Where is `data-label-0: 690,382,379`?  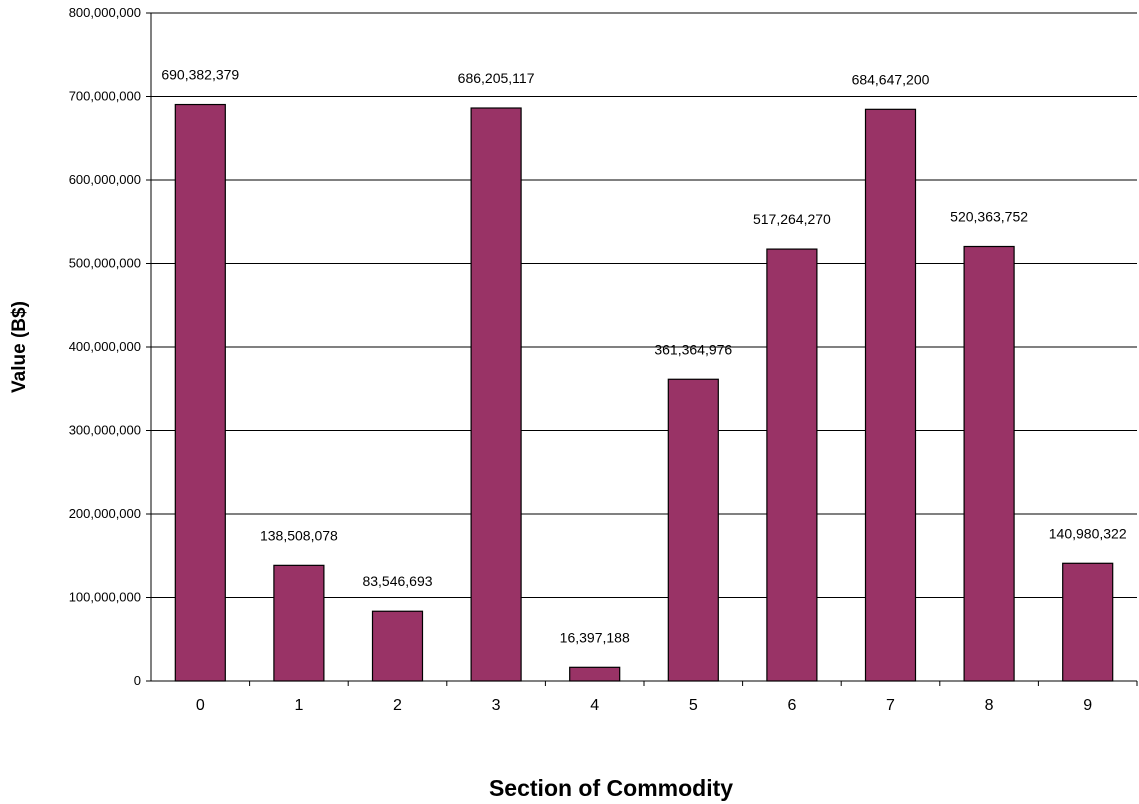
data-label-0: 690,382,379 is located at coordinates (200, 75).